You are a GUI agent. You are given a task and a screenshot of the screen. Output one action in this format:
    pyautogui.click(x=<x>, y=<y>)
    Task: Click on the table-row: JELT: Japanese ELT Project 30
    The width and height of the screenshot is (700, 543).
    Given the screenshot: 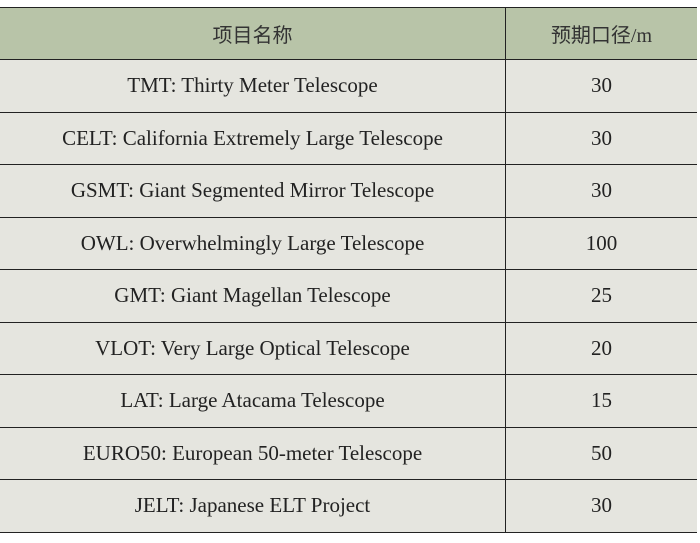 What is the action you would take?
    pyautogui.click(x=348, y=506)
    